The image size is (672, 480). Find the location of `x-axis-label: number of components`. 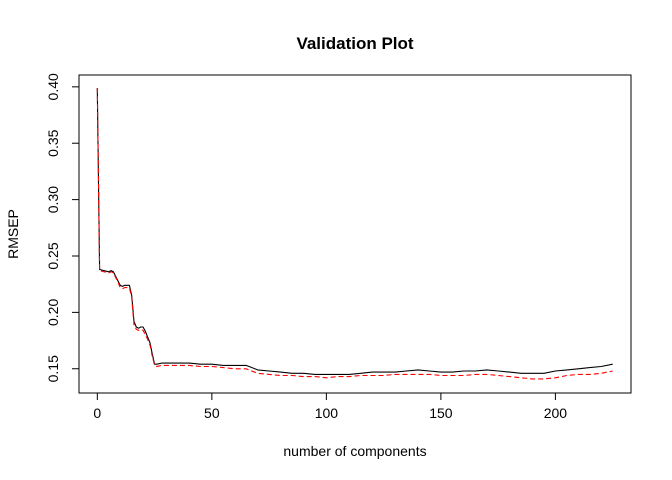

x-axis-label: number of components is located at coordinates (354, 451).